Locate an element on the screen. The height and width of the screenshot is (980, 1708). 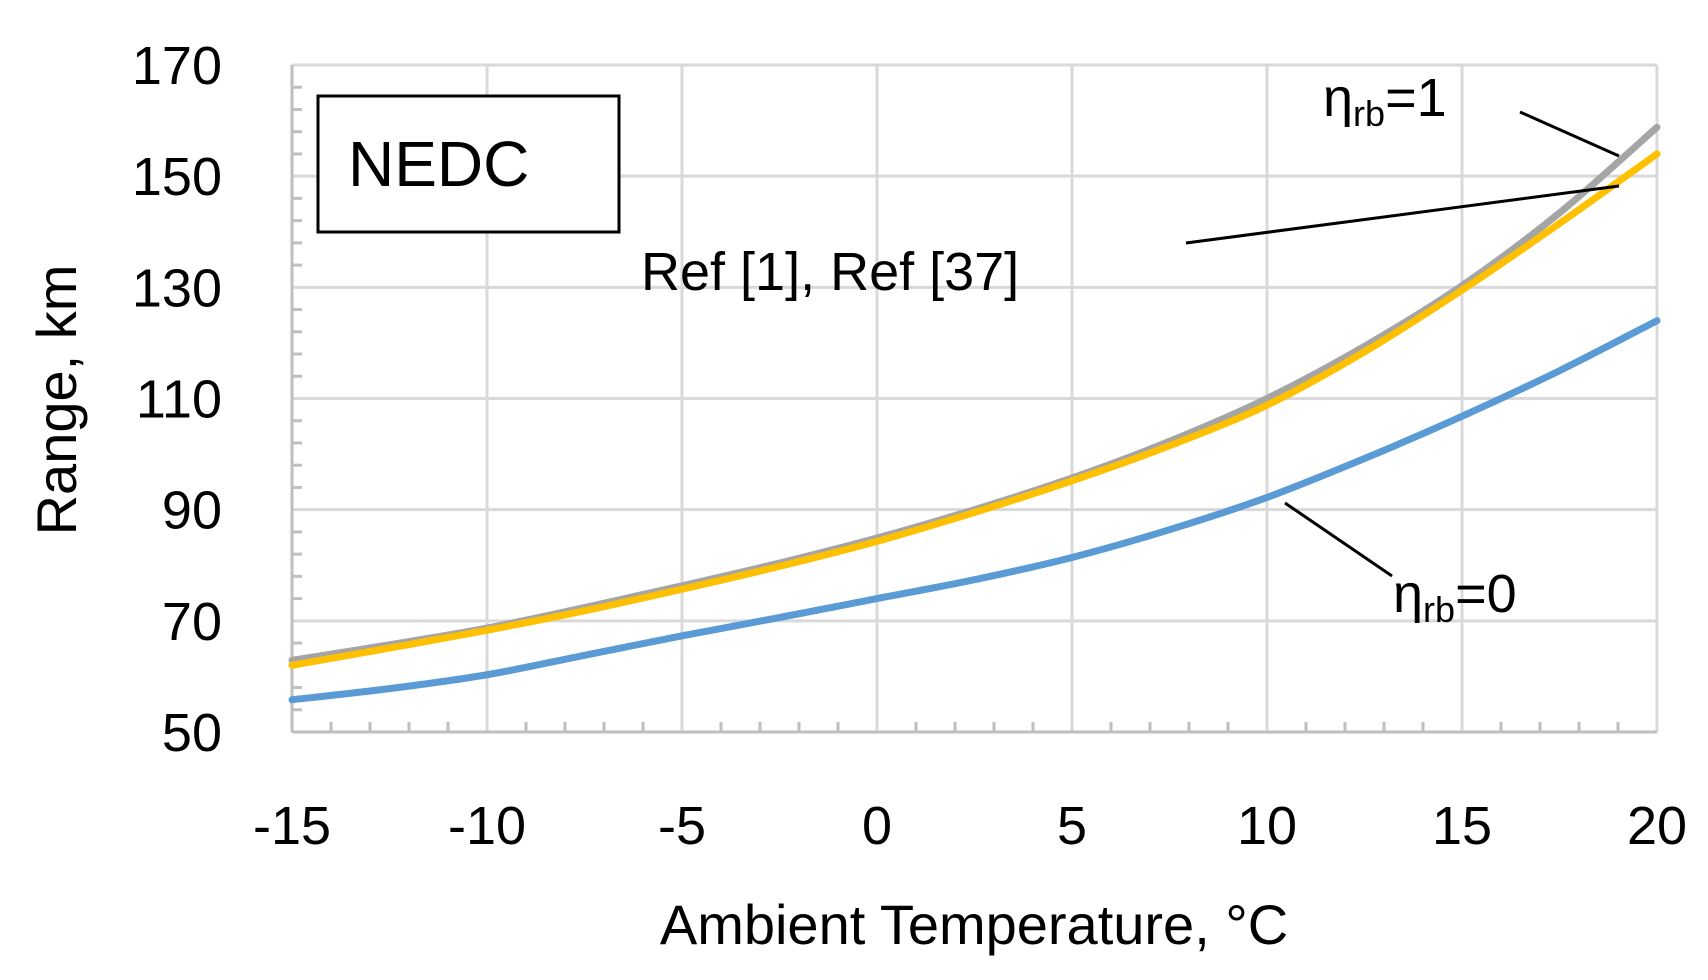
y-tick-label: 150 is located at coordinates (177, 177).